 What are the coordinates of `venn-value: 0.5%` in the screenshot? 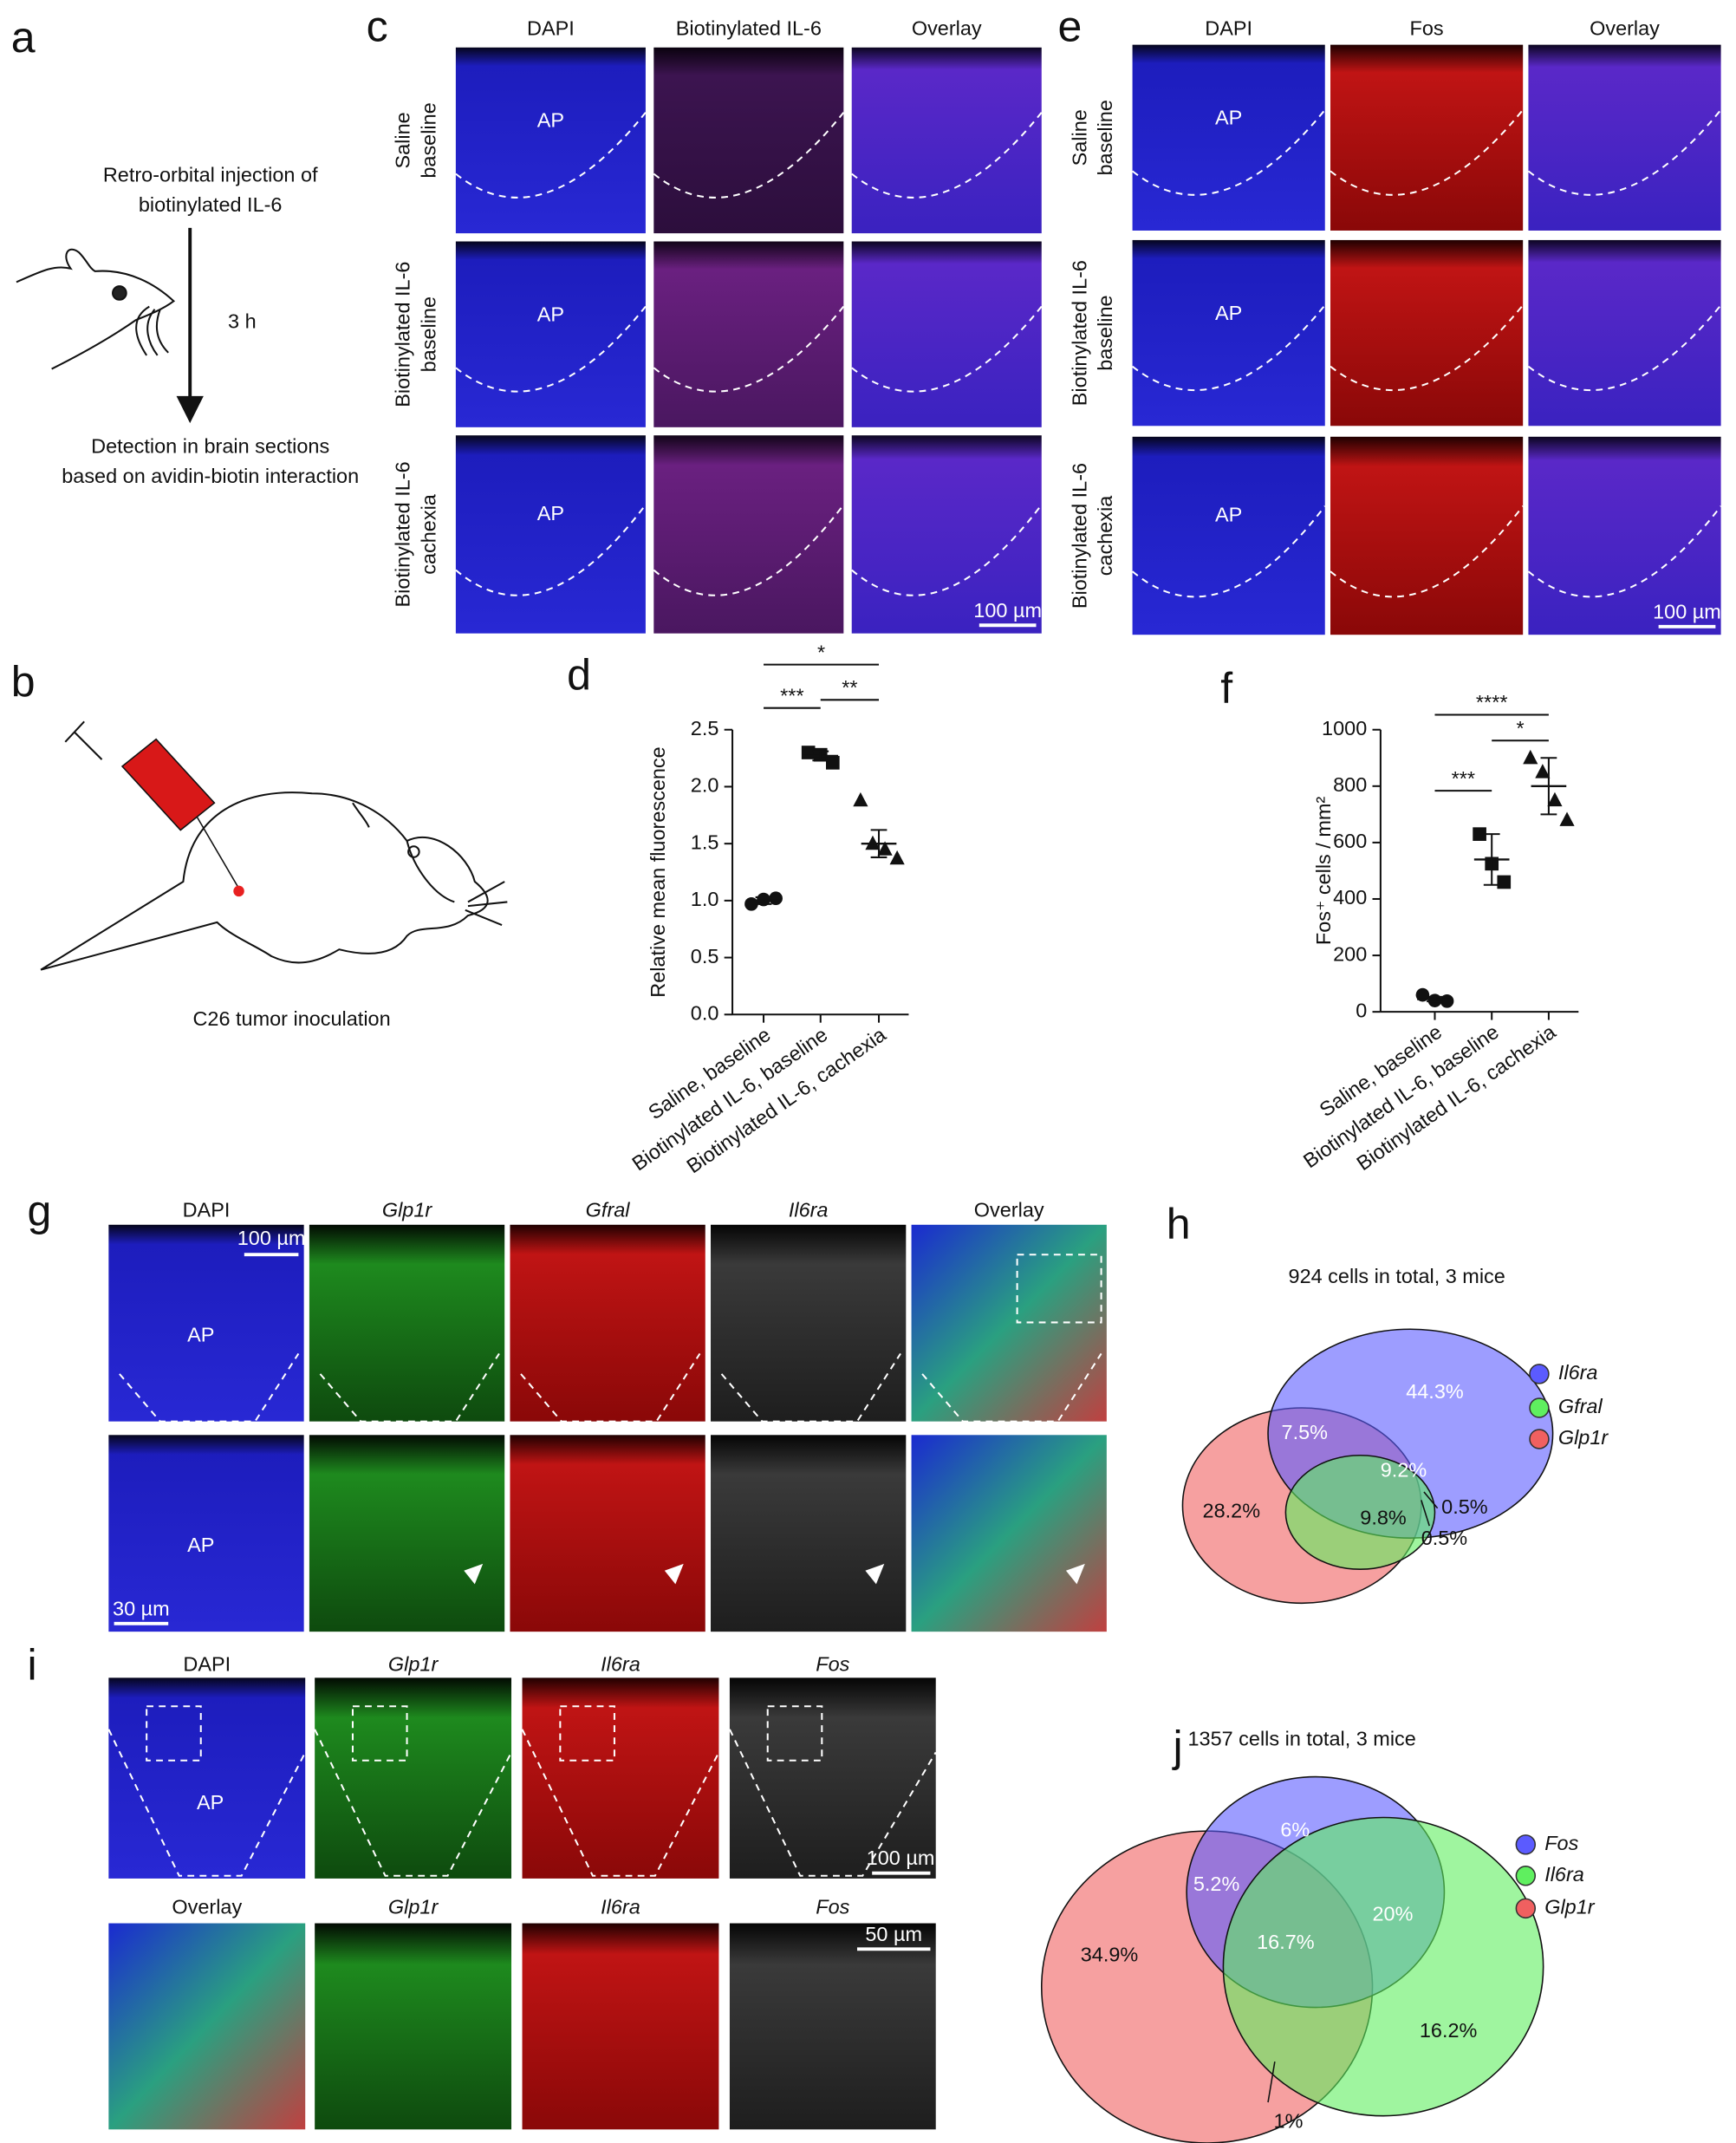 It's located at (1464, 1506).